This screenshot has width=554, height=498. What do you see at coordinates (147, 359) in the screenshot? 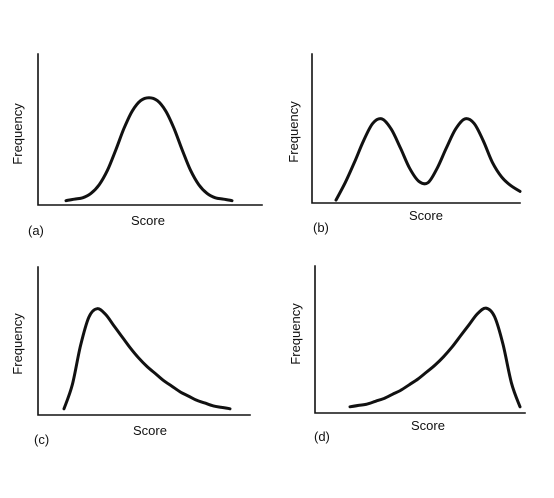
I see `curve-c` at bounding box center [147, 359].